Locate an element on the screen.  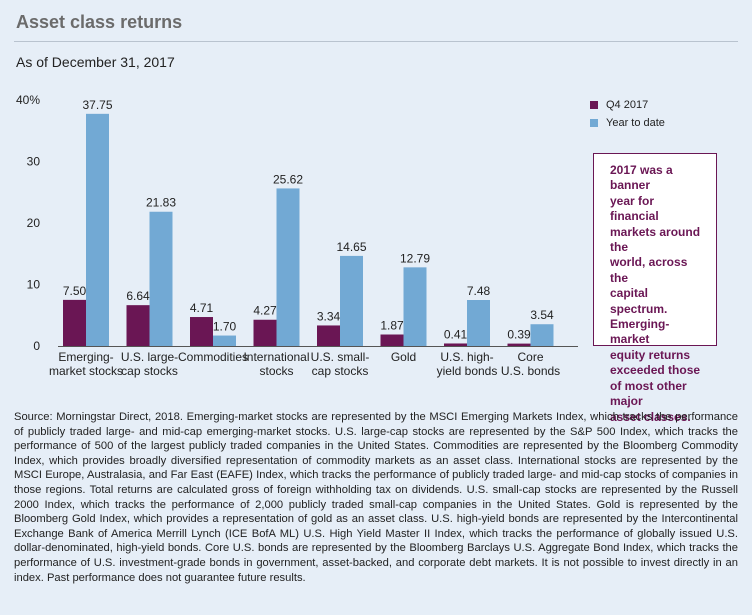
data-label-q4: 4.71 is located at coordinates (202, 308).